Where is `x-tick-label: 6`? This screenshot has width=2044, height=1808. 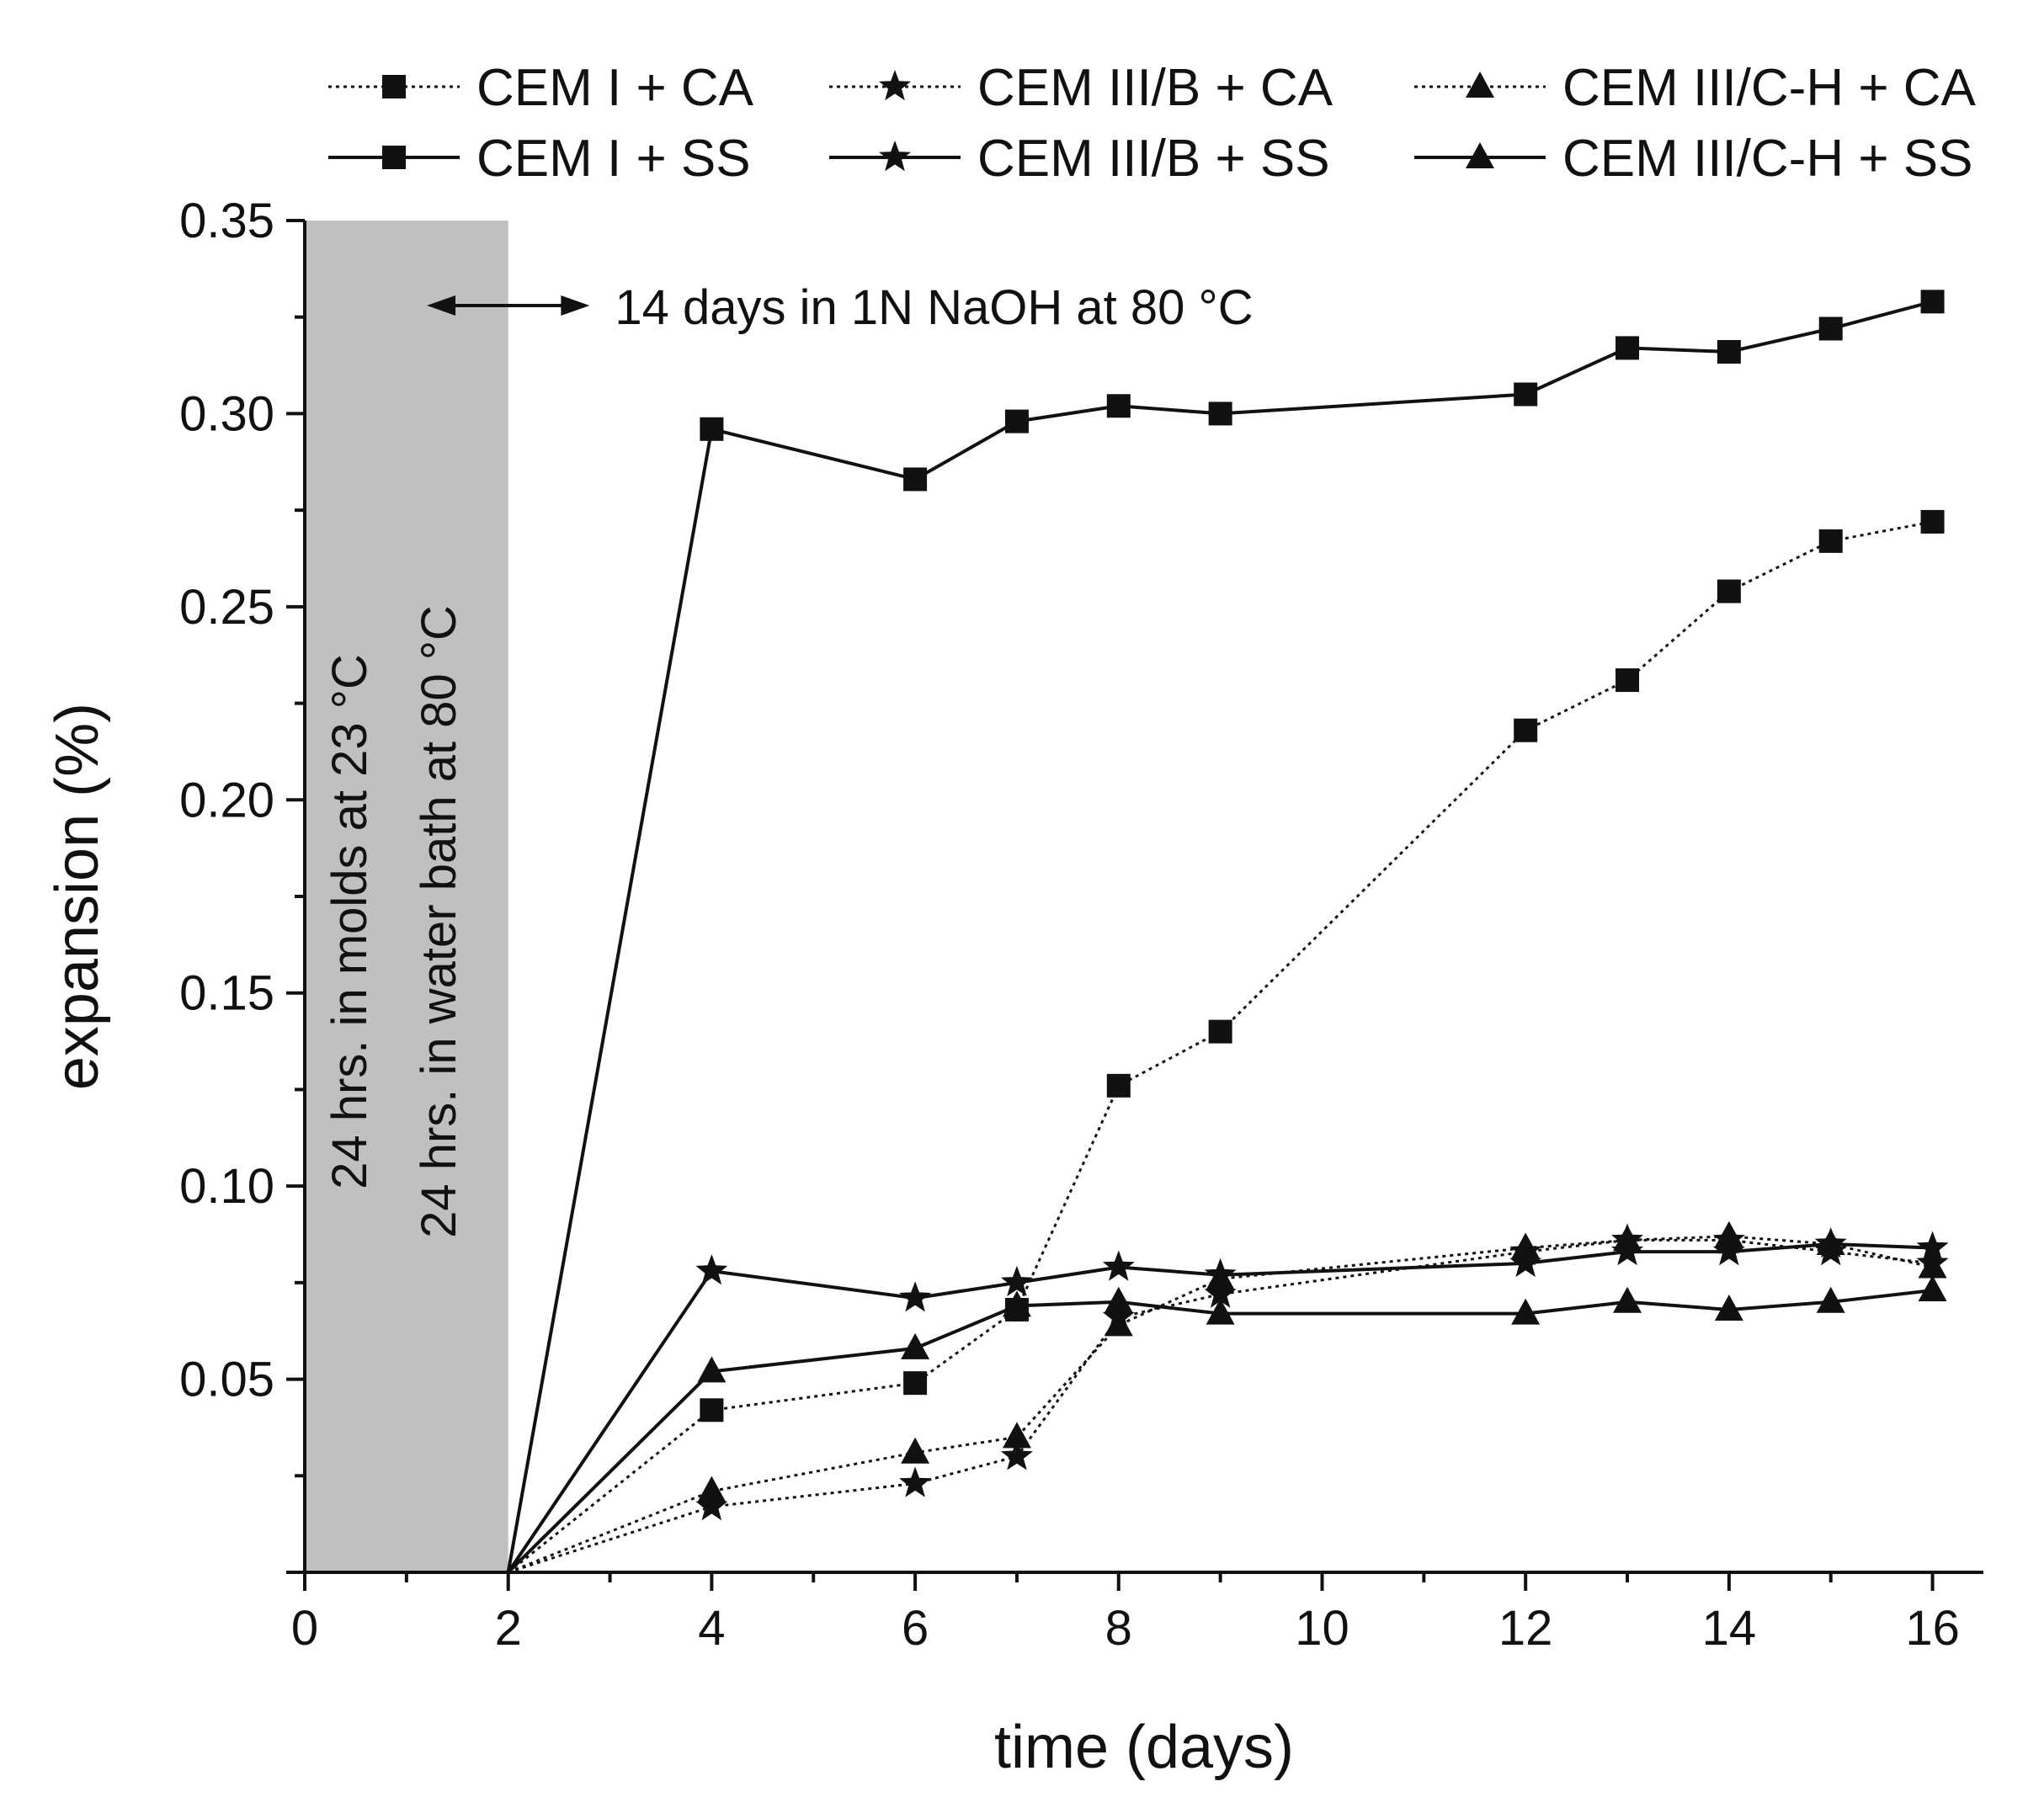 x-tick-label: 6 is located at coordinates (915, 1628).